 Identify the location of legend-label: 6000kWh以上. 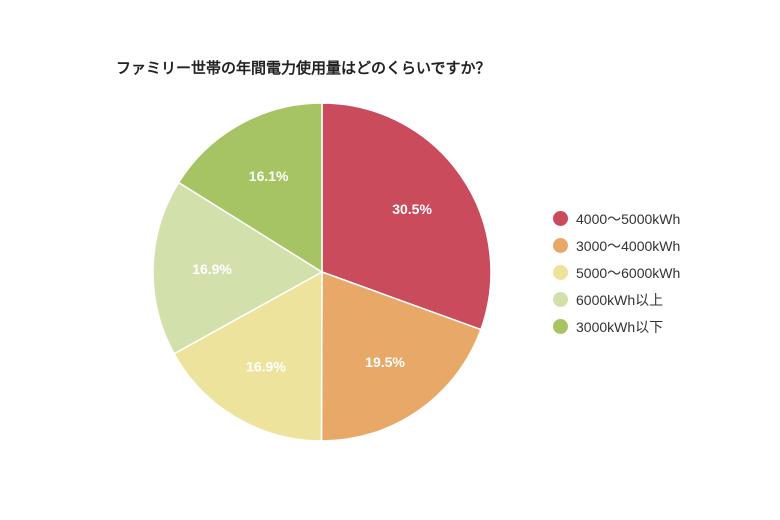
(620, 299).